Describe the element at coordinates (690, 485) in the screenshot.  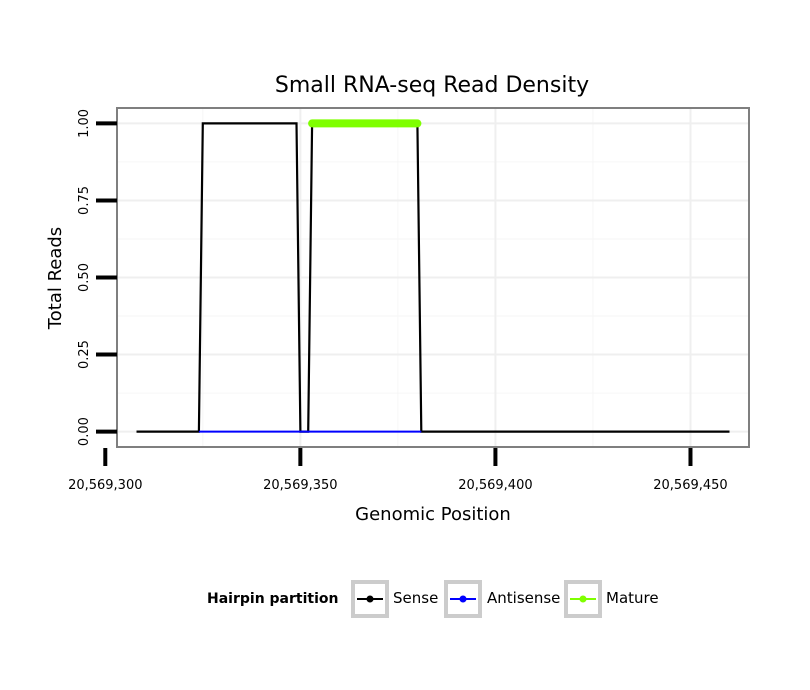
I see `x-tick-label: 20,569,450` at that location.